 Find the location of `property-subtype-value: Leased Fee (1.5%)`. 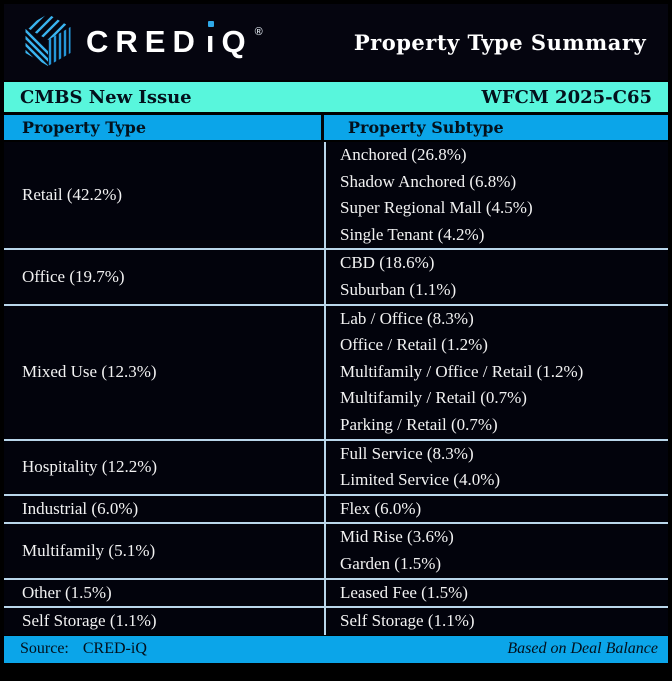

property-subtype-value: Leased Fee (1.5%) is located at coordinates (404, 592).